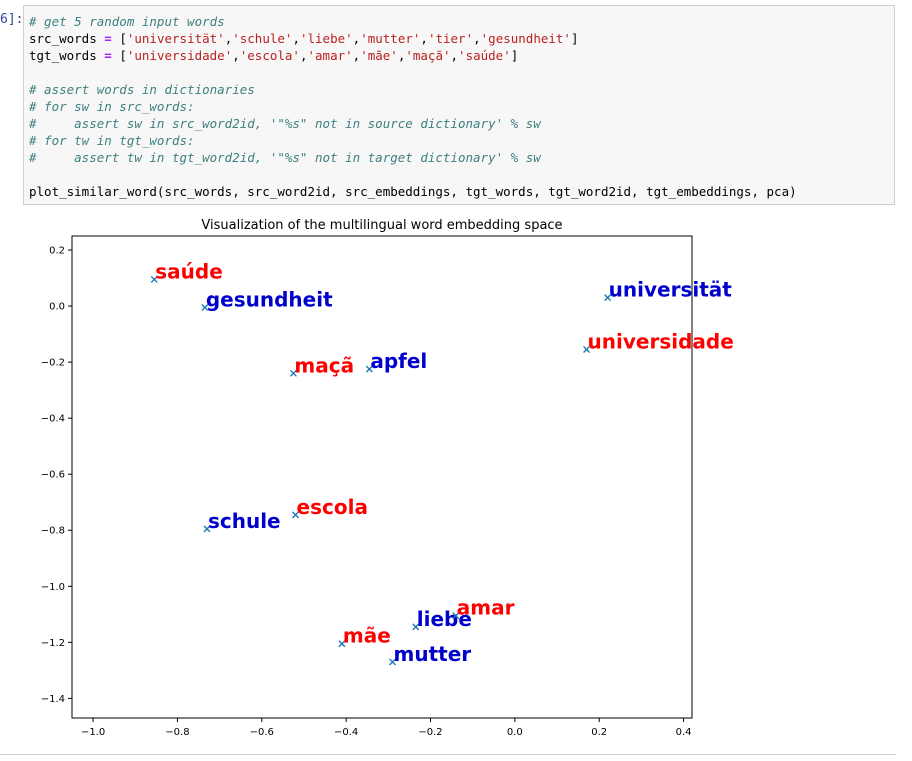  I want to click on code-line: # assert words in dictionaries, so click(413, 89).